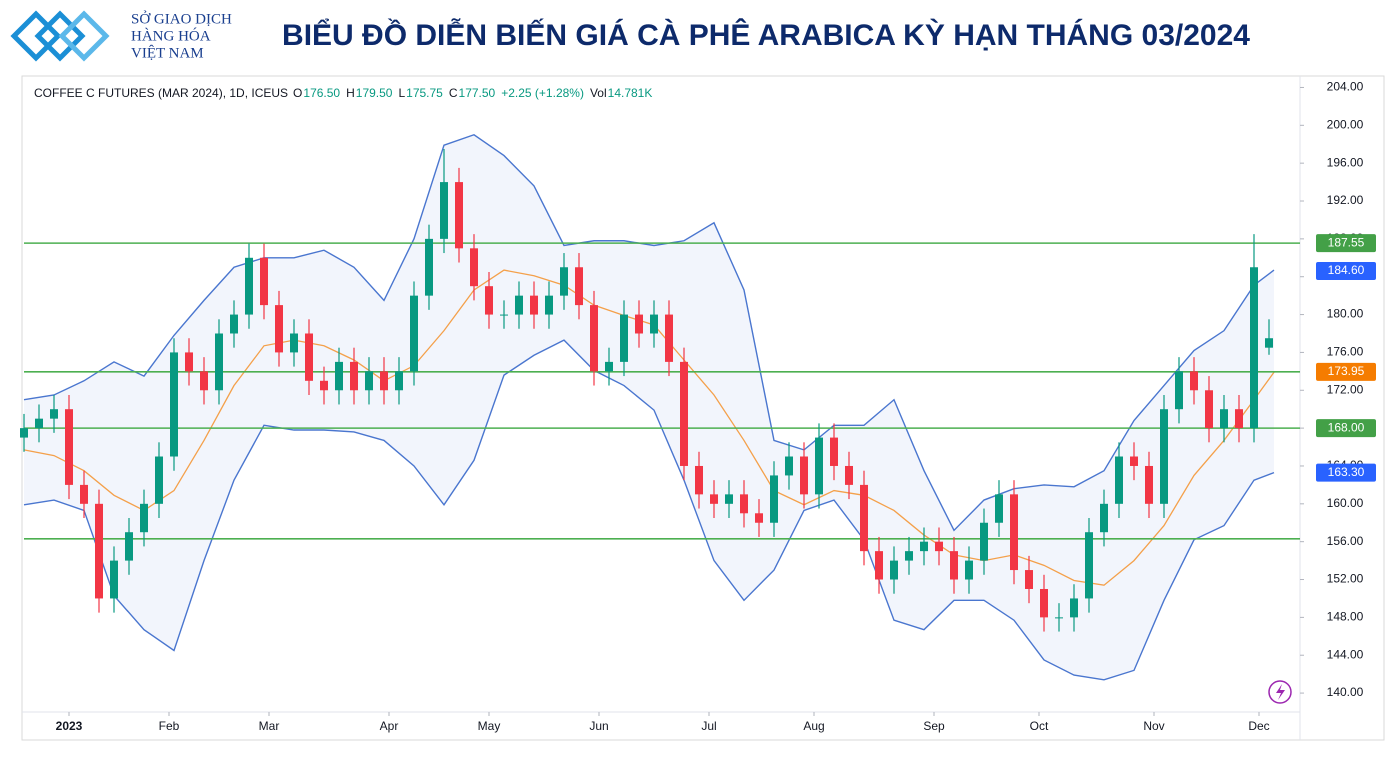  Describe the element at coordinates (1345, 541) in the screenshot. I see `y-tick-label: 156.00` at that location.